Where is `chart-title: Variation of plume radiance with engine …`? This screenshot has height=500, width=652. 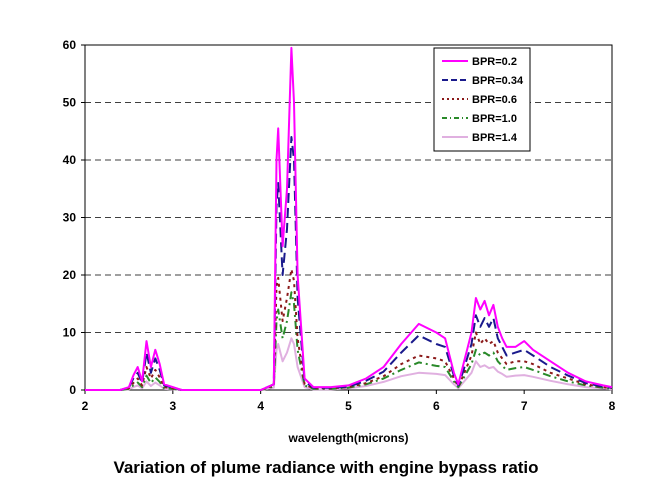 chart-title: Variation of plume radiance with engine … is located at coordinates (326, 467).